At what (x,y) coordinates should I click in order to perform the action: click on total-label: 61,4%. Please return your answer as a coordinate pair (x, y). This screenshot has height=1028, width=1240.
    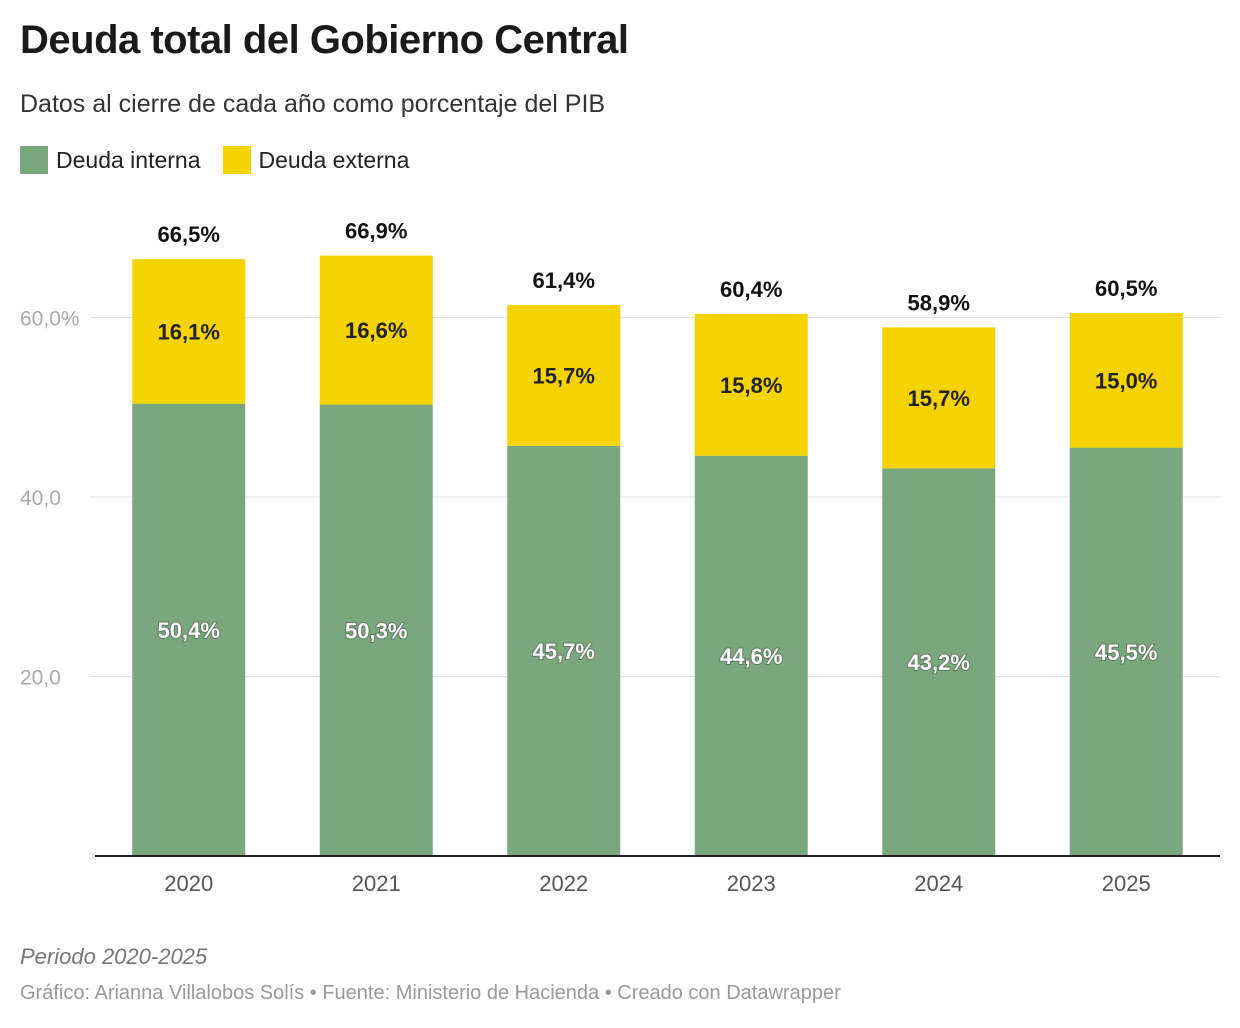
    Looking at the image, I should click on (564, 280).